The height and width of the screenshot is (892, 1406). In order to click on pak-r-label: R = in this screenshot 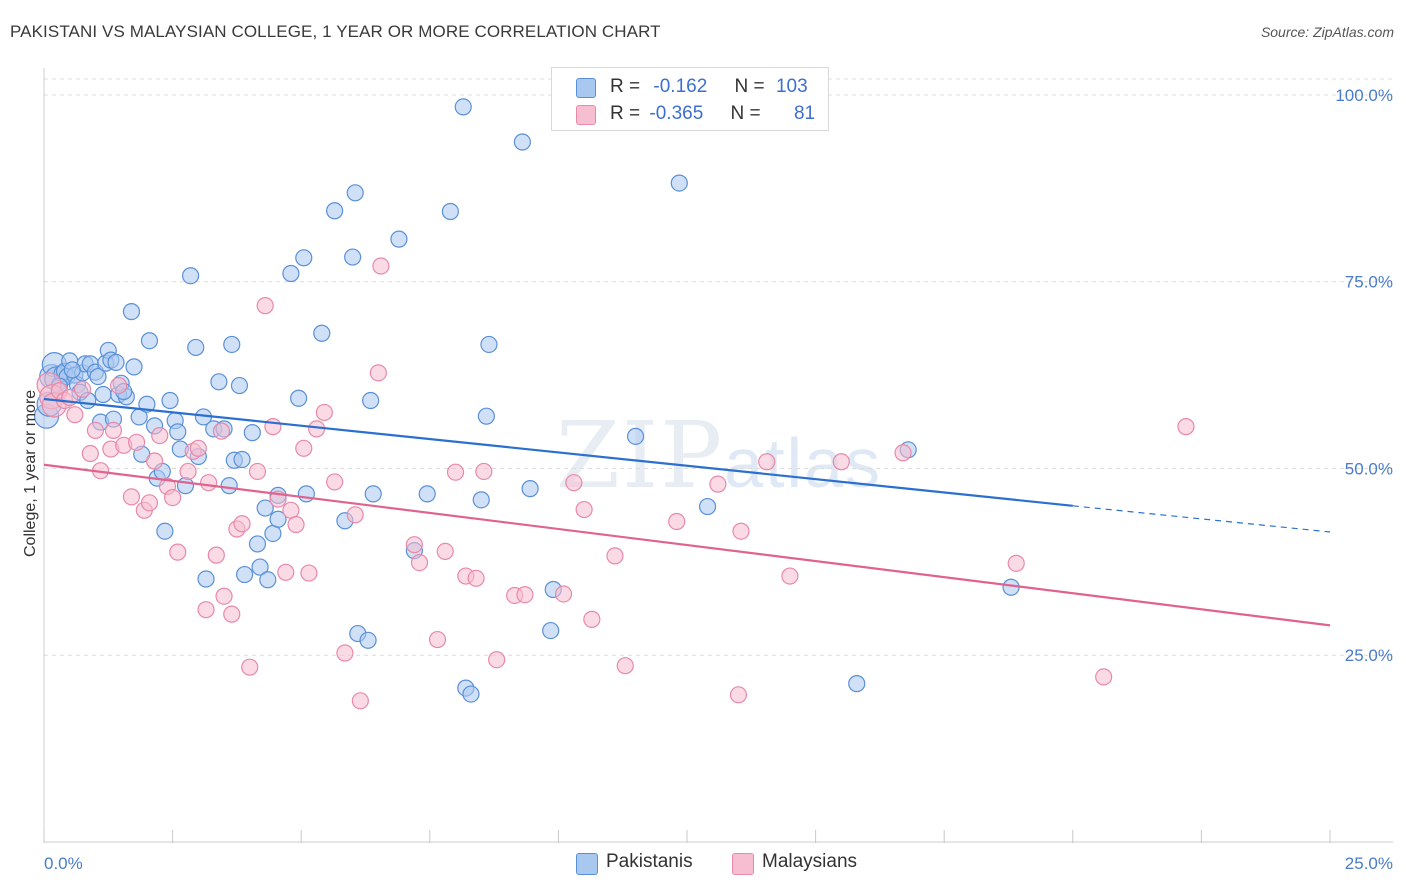, I will do `click(625, 86)`.